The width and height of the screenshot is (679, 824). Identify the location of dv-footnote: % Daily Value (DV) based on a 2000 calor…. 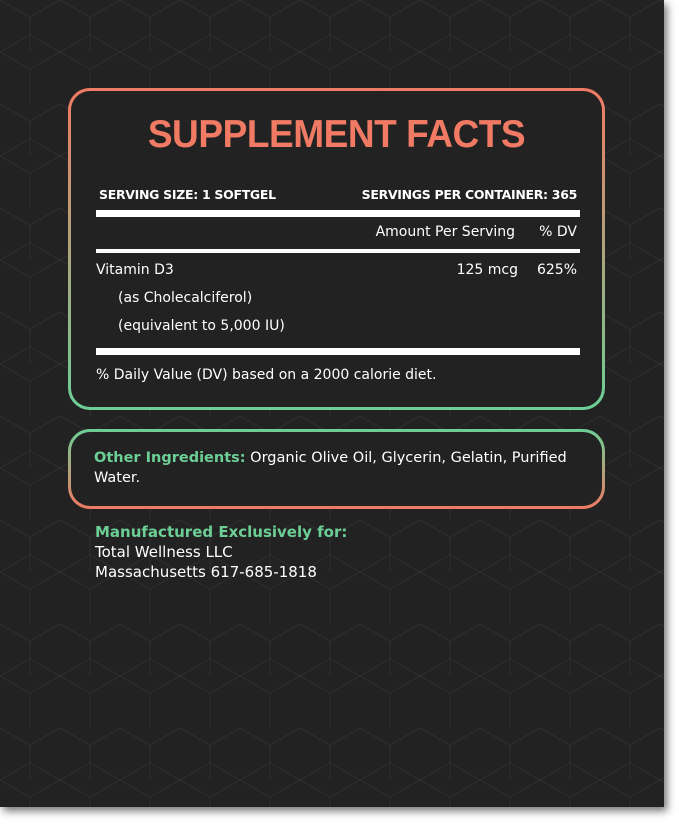
(266, 375).